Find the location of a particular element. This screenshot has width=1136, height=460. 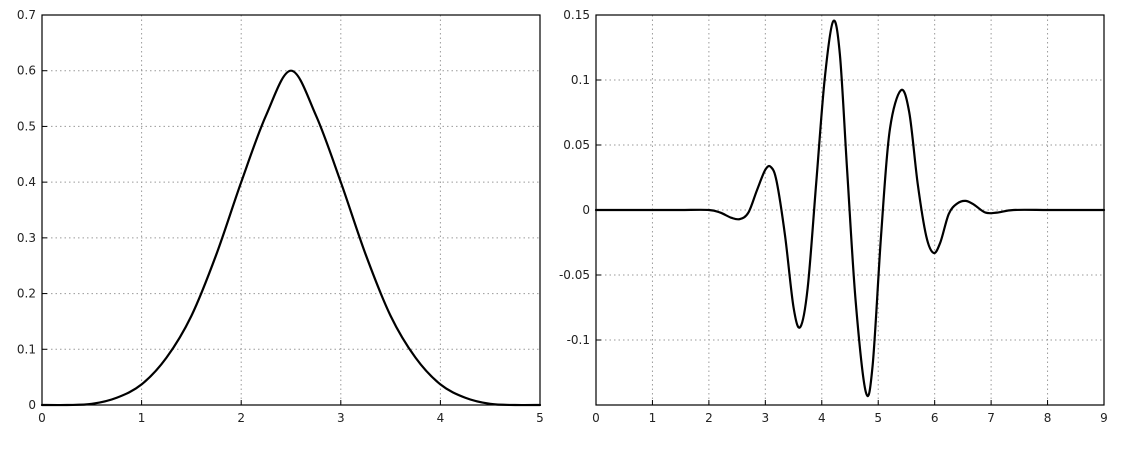

right-y-tick-label: 0 is located at coordinates (586, 210).